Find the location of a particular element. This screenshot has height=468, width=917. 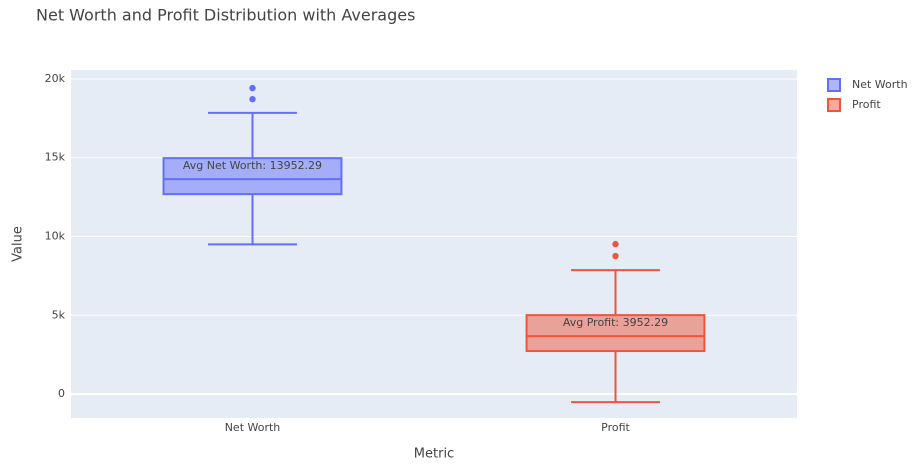

y-tick-label: 15k is located at coordinates (55, 157).